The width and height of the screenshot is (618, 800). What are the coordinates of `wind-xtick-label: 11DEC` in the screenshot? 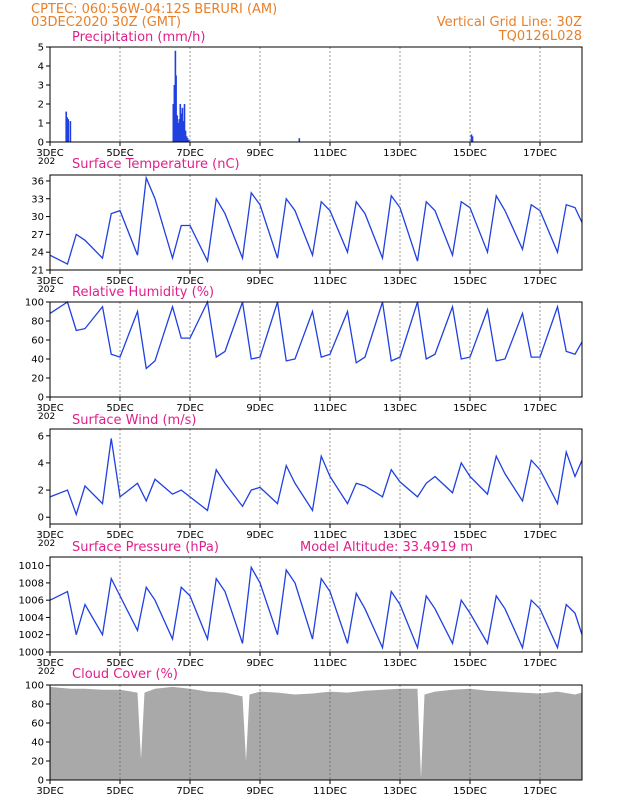 It's located at (330, 535).